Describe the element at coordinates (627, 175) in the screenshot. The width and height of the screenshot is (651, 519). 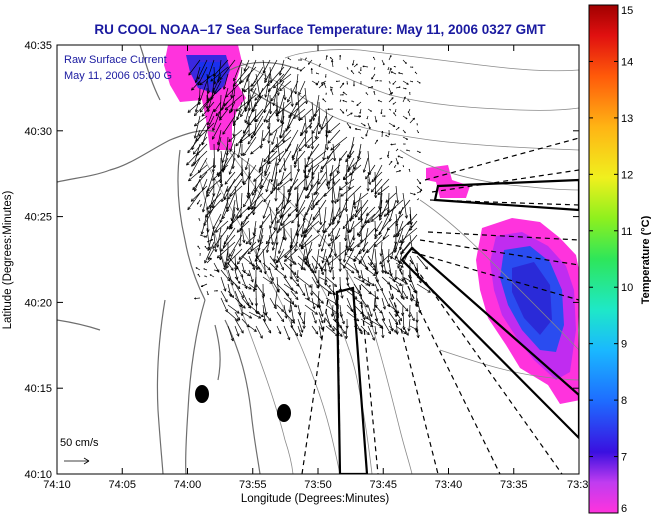
I see `colorbar-tick-label: 12` at that location.